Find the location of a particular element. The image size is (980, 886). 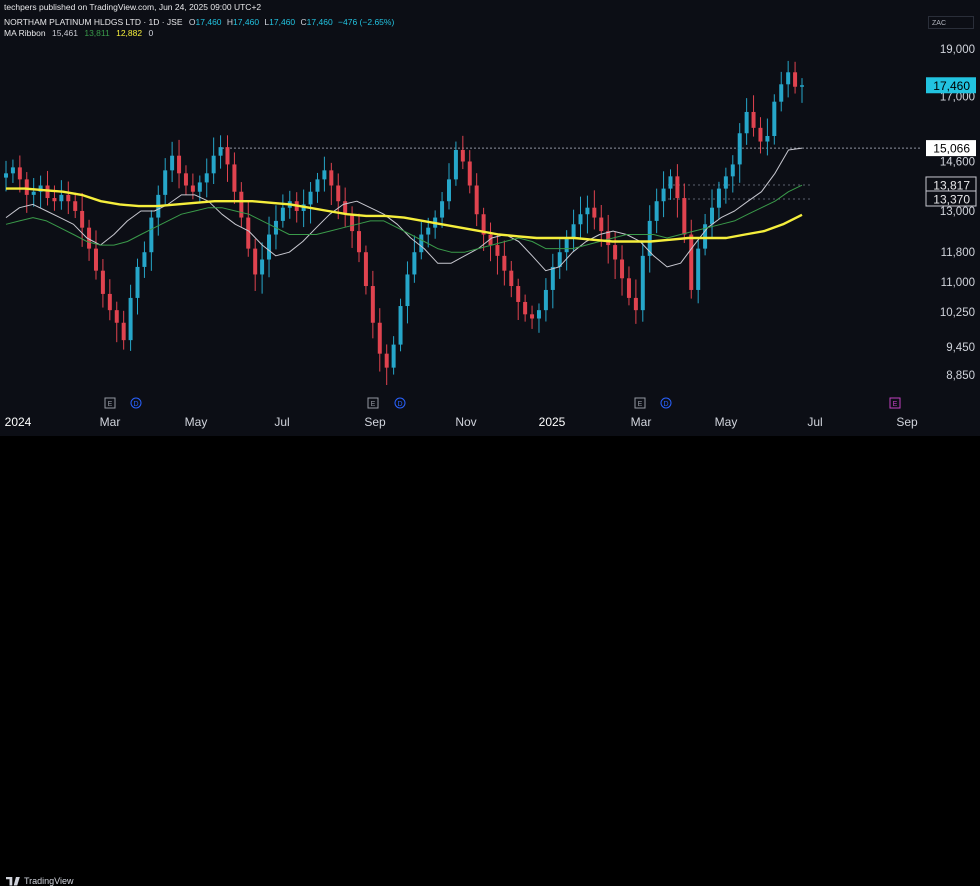

tradingview-logo: TradingView is located at coordinates (40, 881).